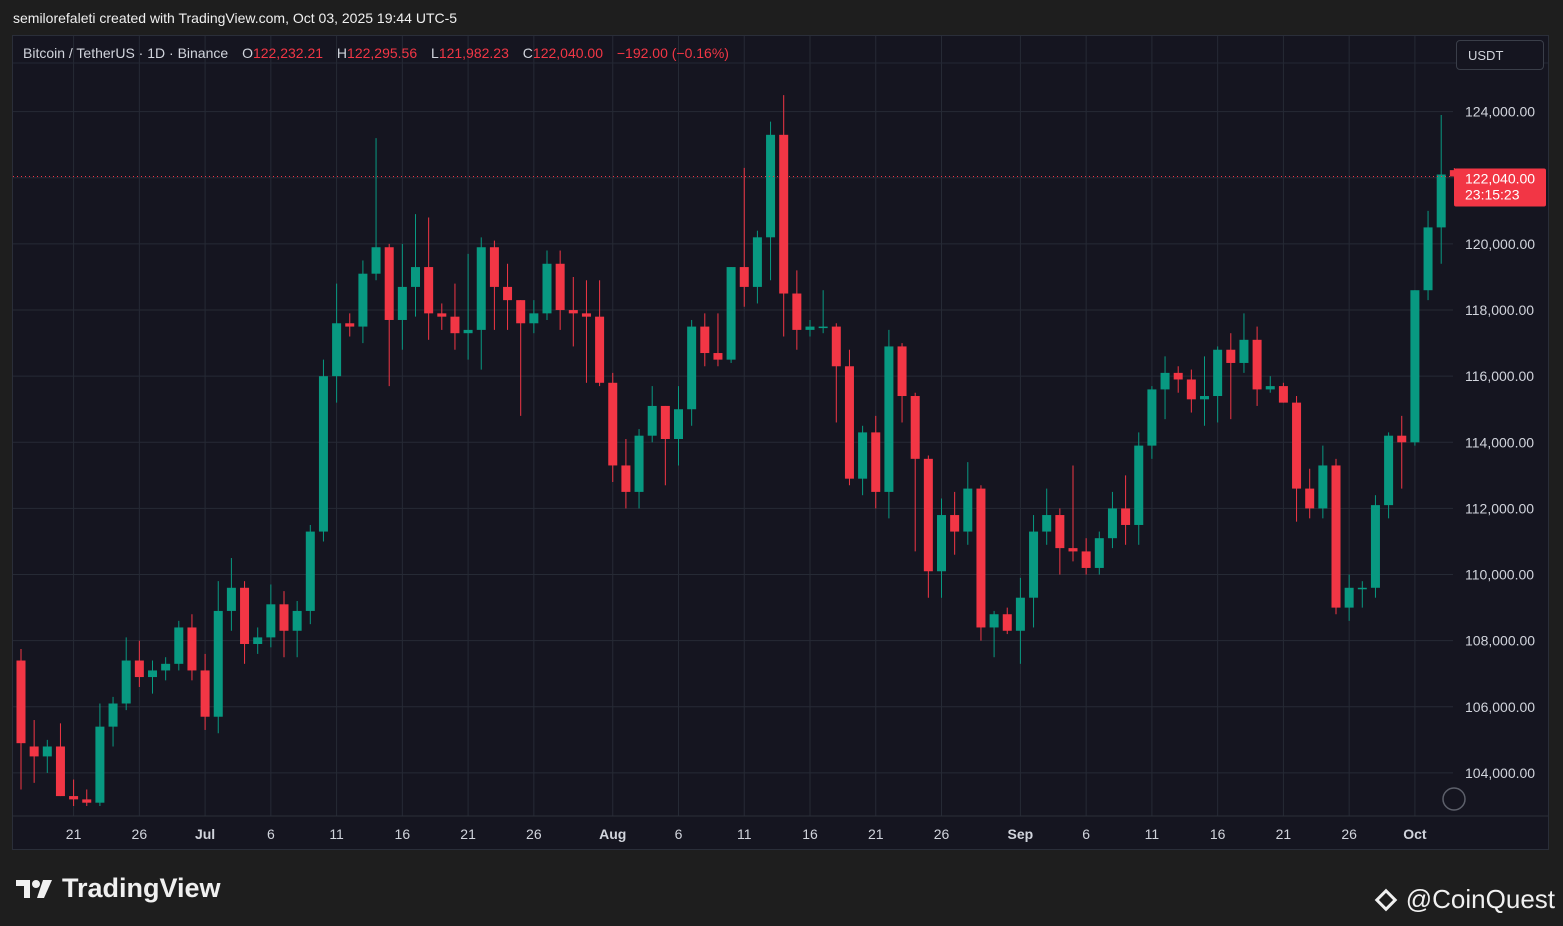 The width and height of the screenshot is (1563, 926). What do you see at coordinates (1499, 442) in the screenshot?
I see `y-tick-label: 114,000.00` at bounding box center [1499, 442].